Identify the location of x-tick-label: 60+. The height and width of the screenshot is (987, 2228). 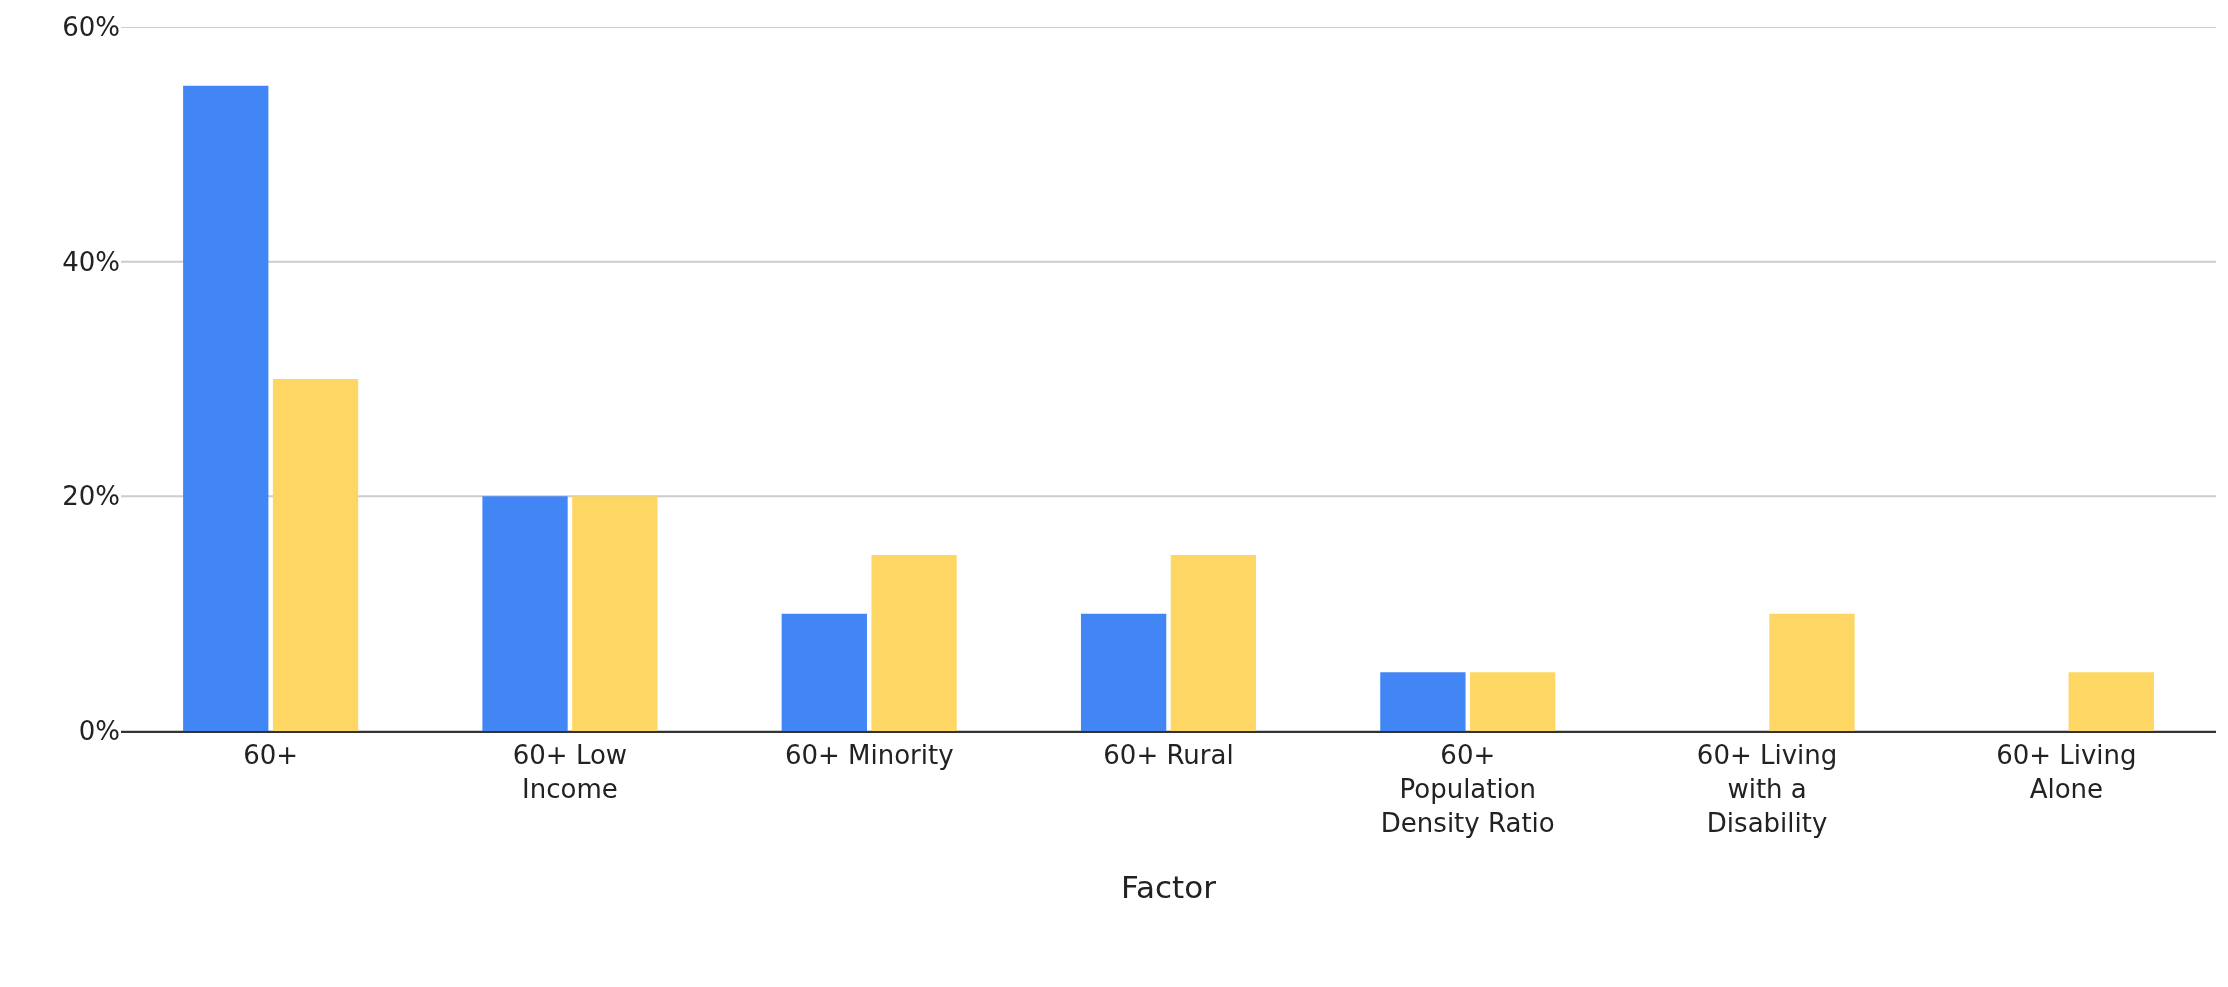
(271, 755).